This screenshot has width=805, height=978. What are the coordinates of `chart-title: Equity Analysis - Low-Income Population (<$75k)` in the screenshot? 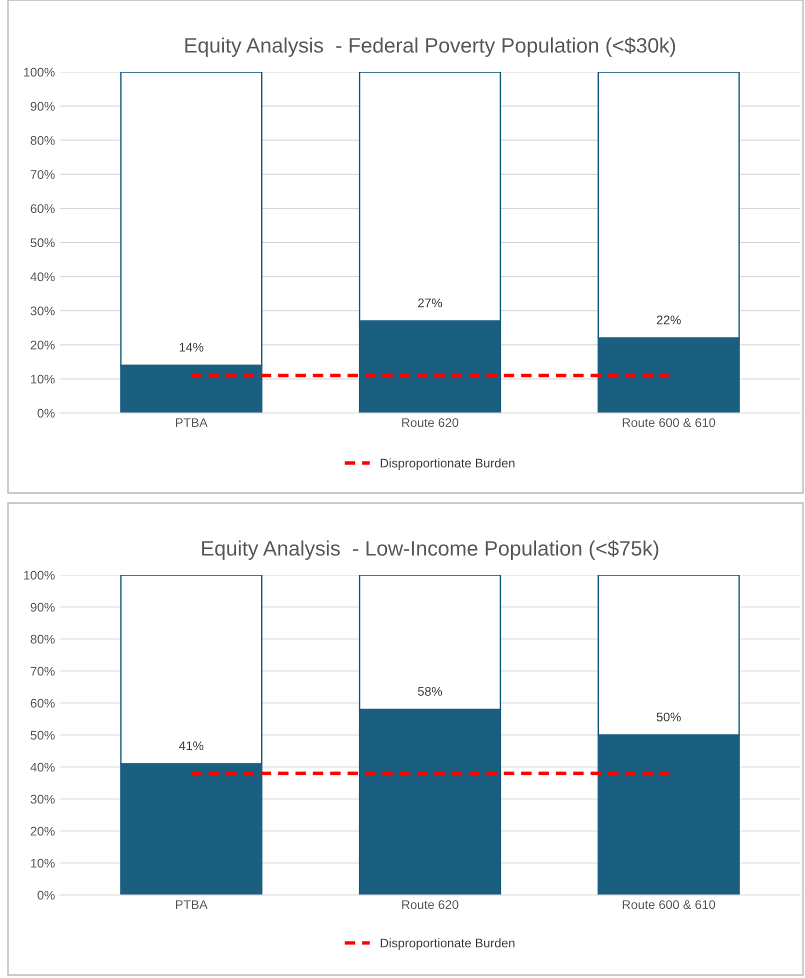 It's located at (430, 550).